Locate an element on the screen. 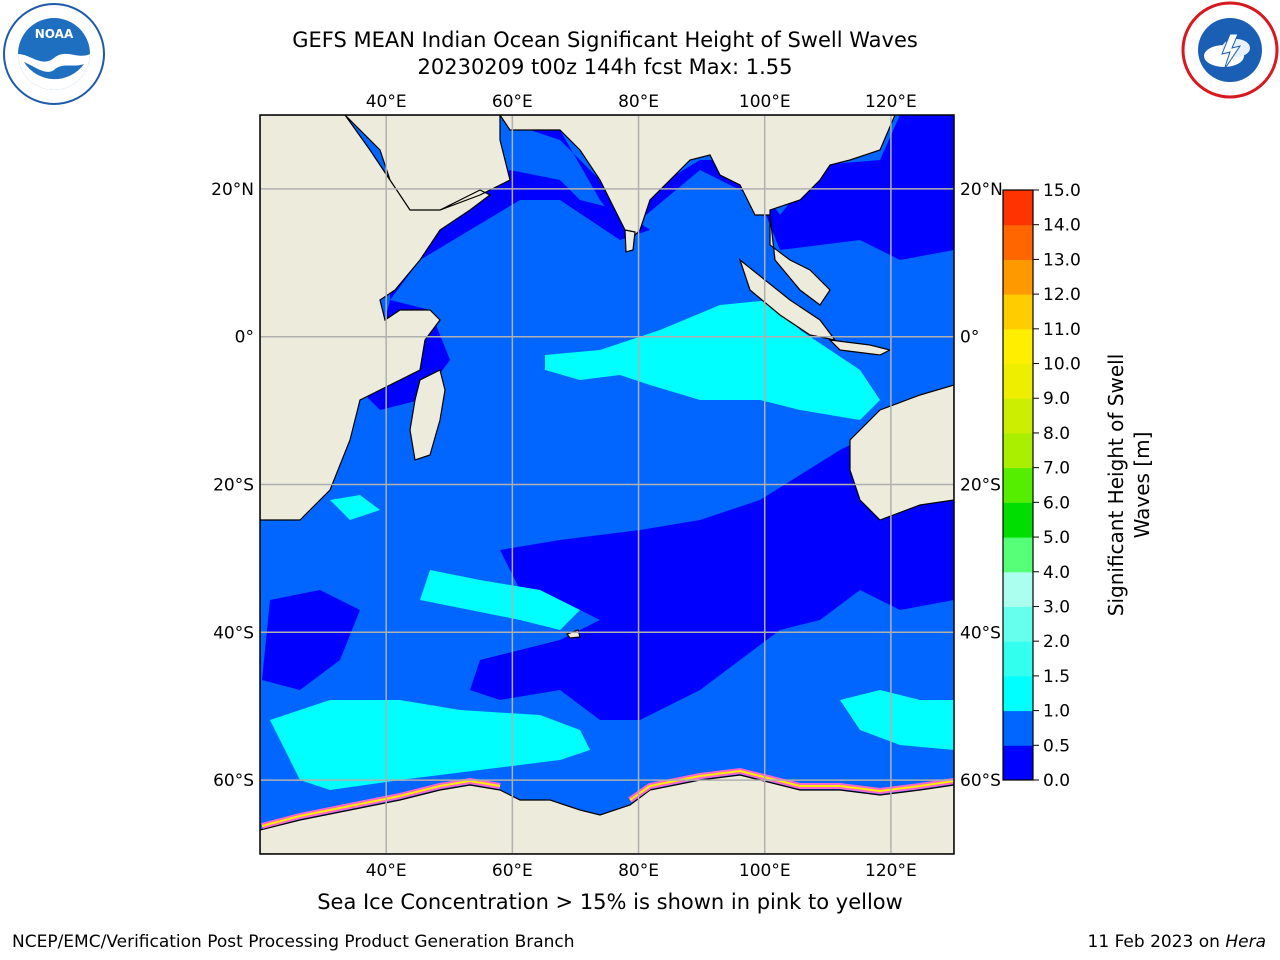  low-swell-central is located at coordinates (712, 570).